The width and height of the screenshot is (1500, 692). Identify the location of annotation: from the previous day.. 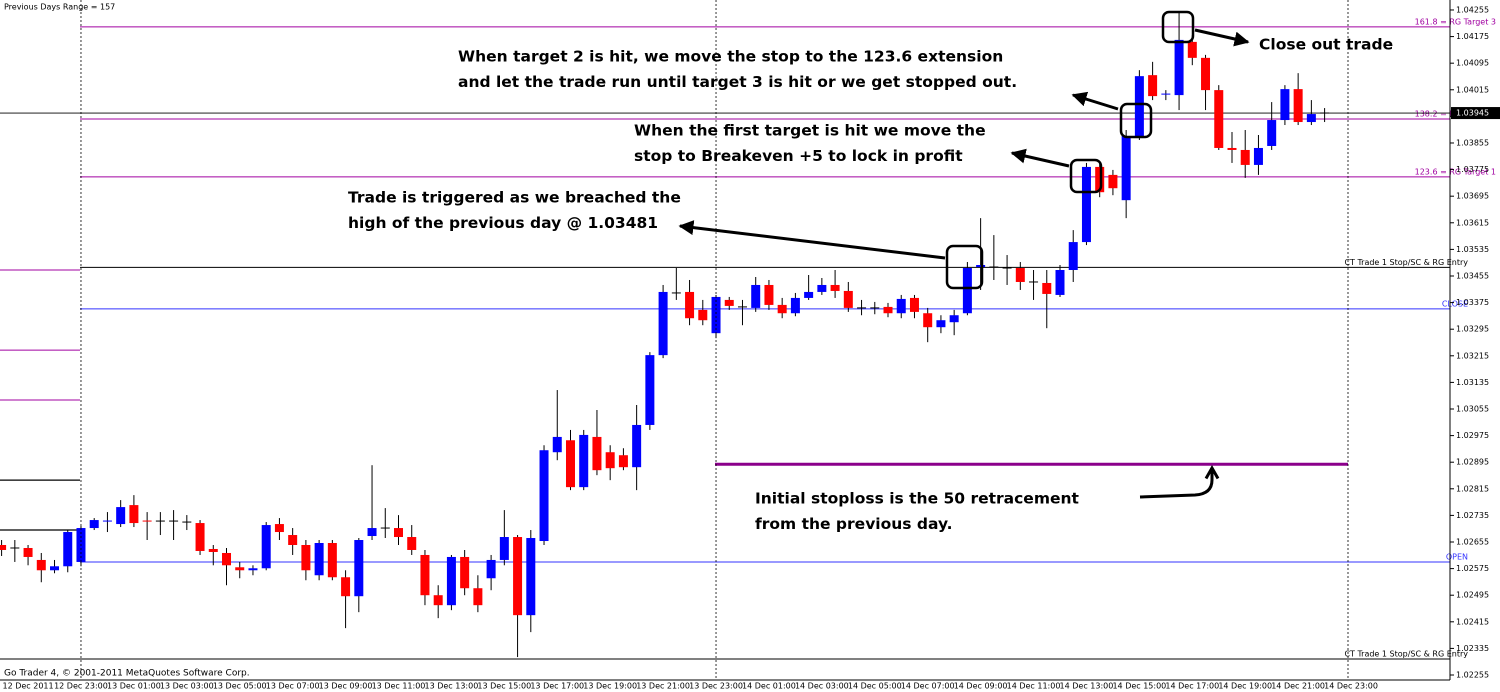
(854, 524).